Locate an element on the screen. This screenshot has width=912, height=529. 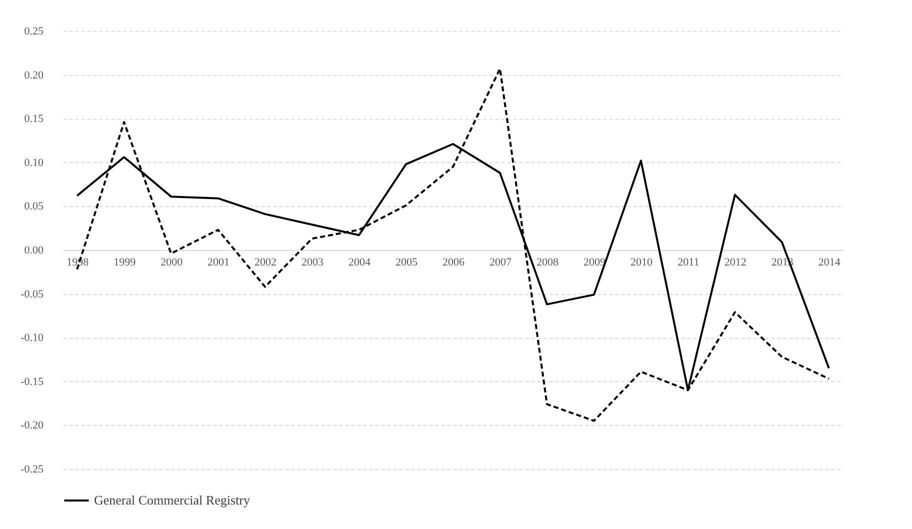
x-tick-label: 2004 is located at coordinates (360, 262).